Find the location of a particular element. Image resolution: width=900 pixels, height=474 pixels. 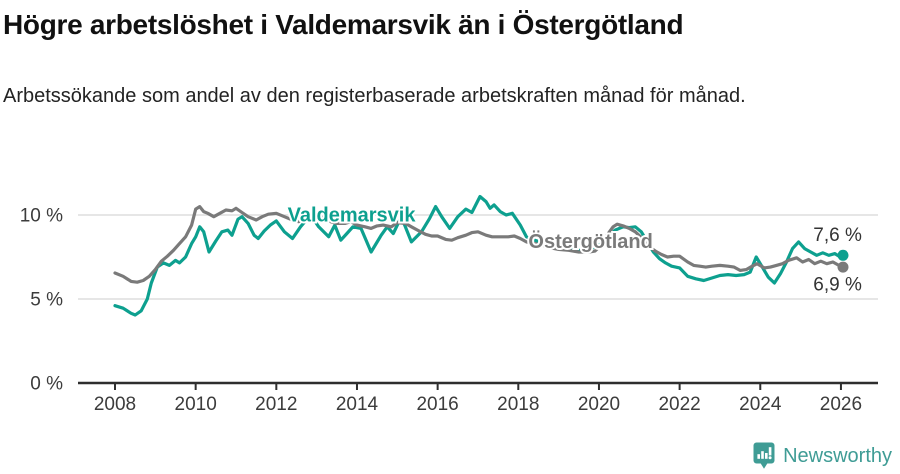

newsworthy-logo-text: Newsworthy is located at coordinates (837, 455).